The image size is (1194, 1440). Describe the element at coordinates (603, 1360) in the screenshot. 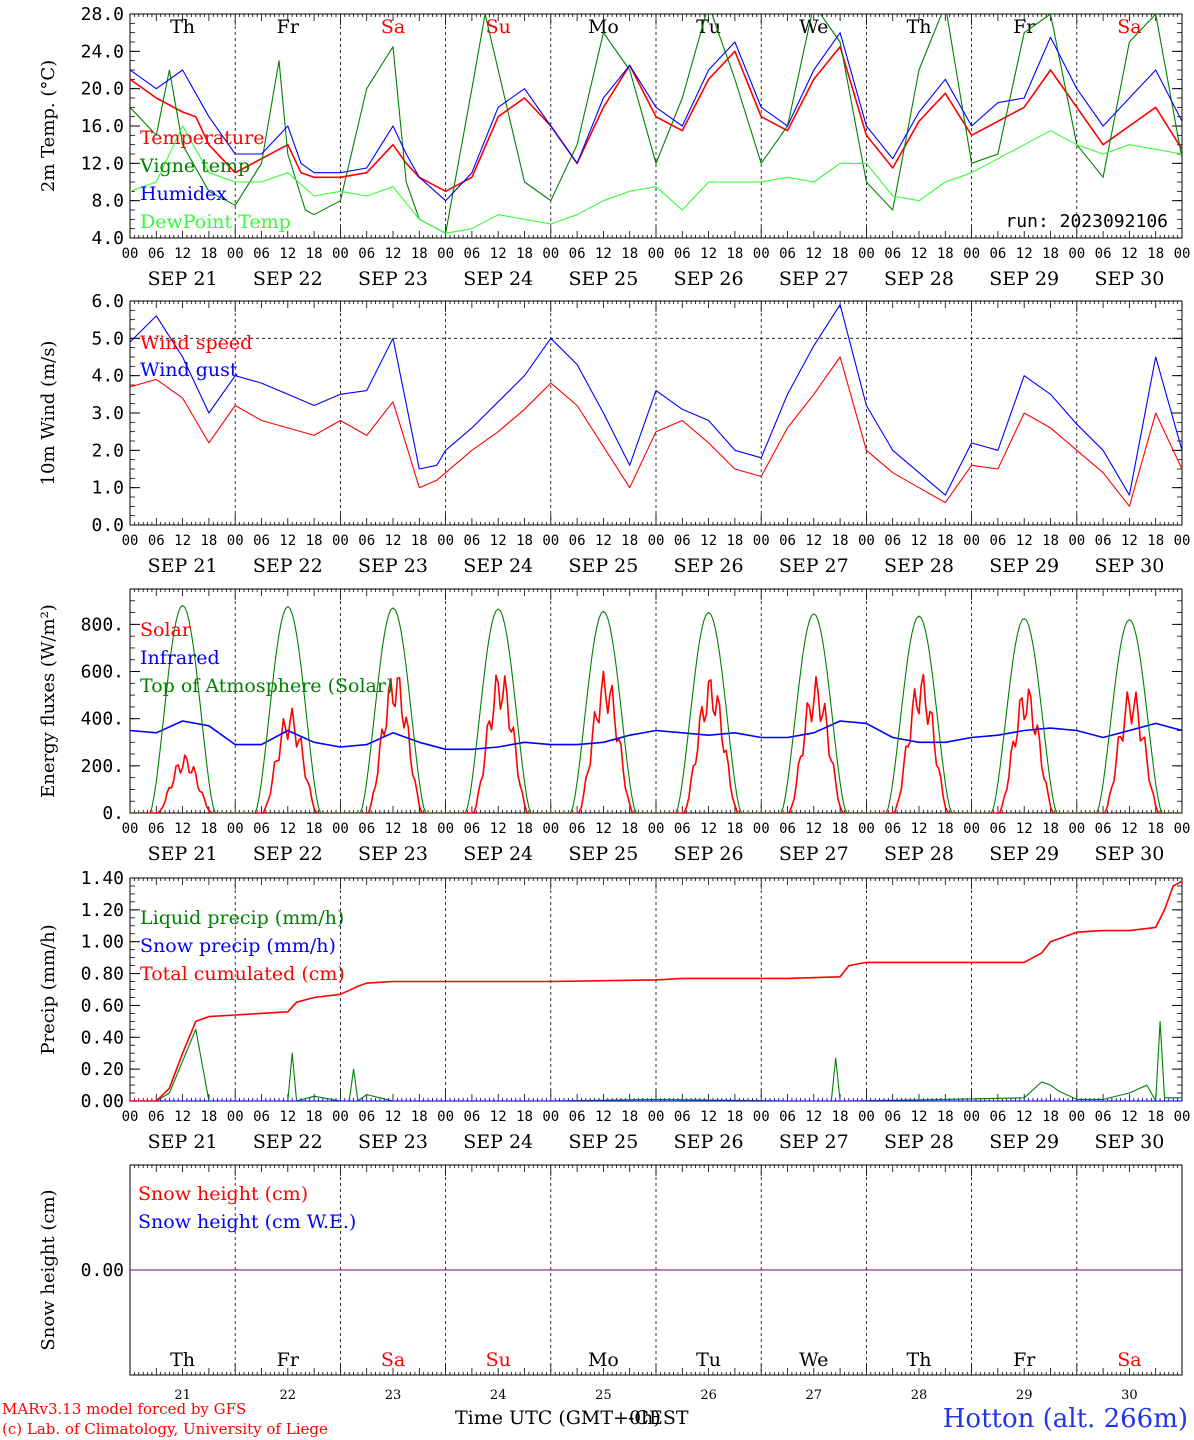

I see `day-name-label: Mo` at that location.